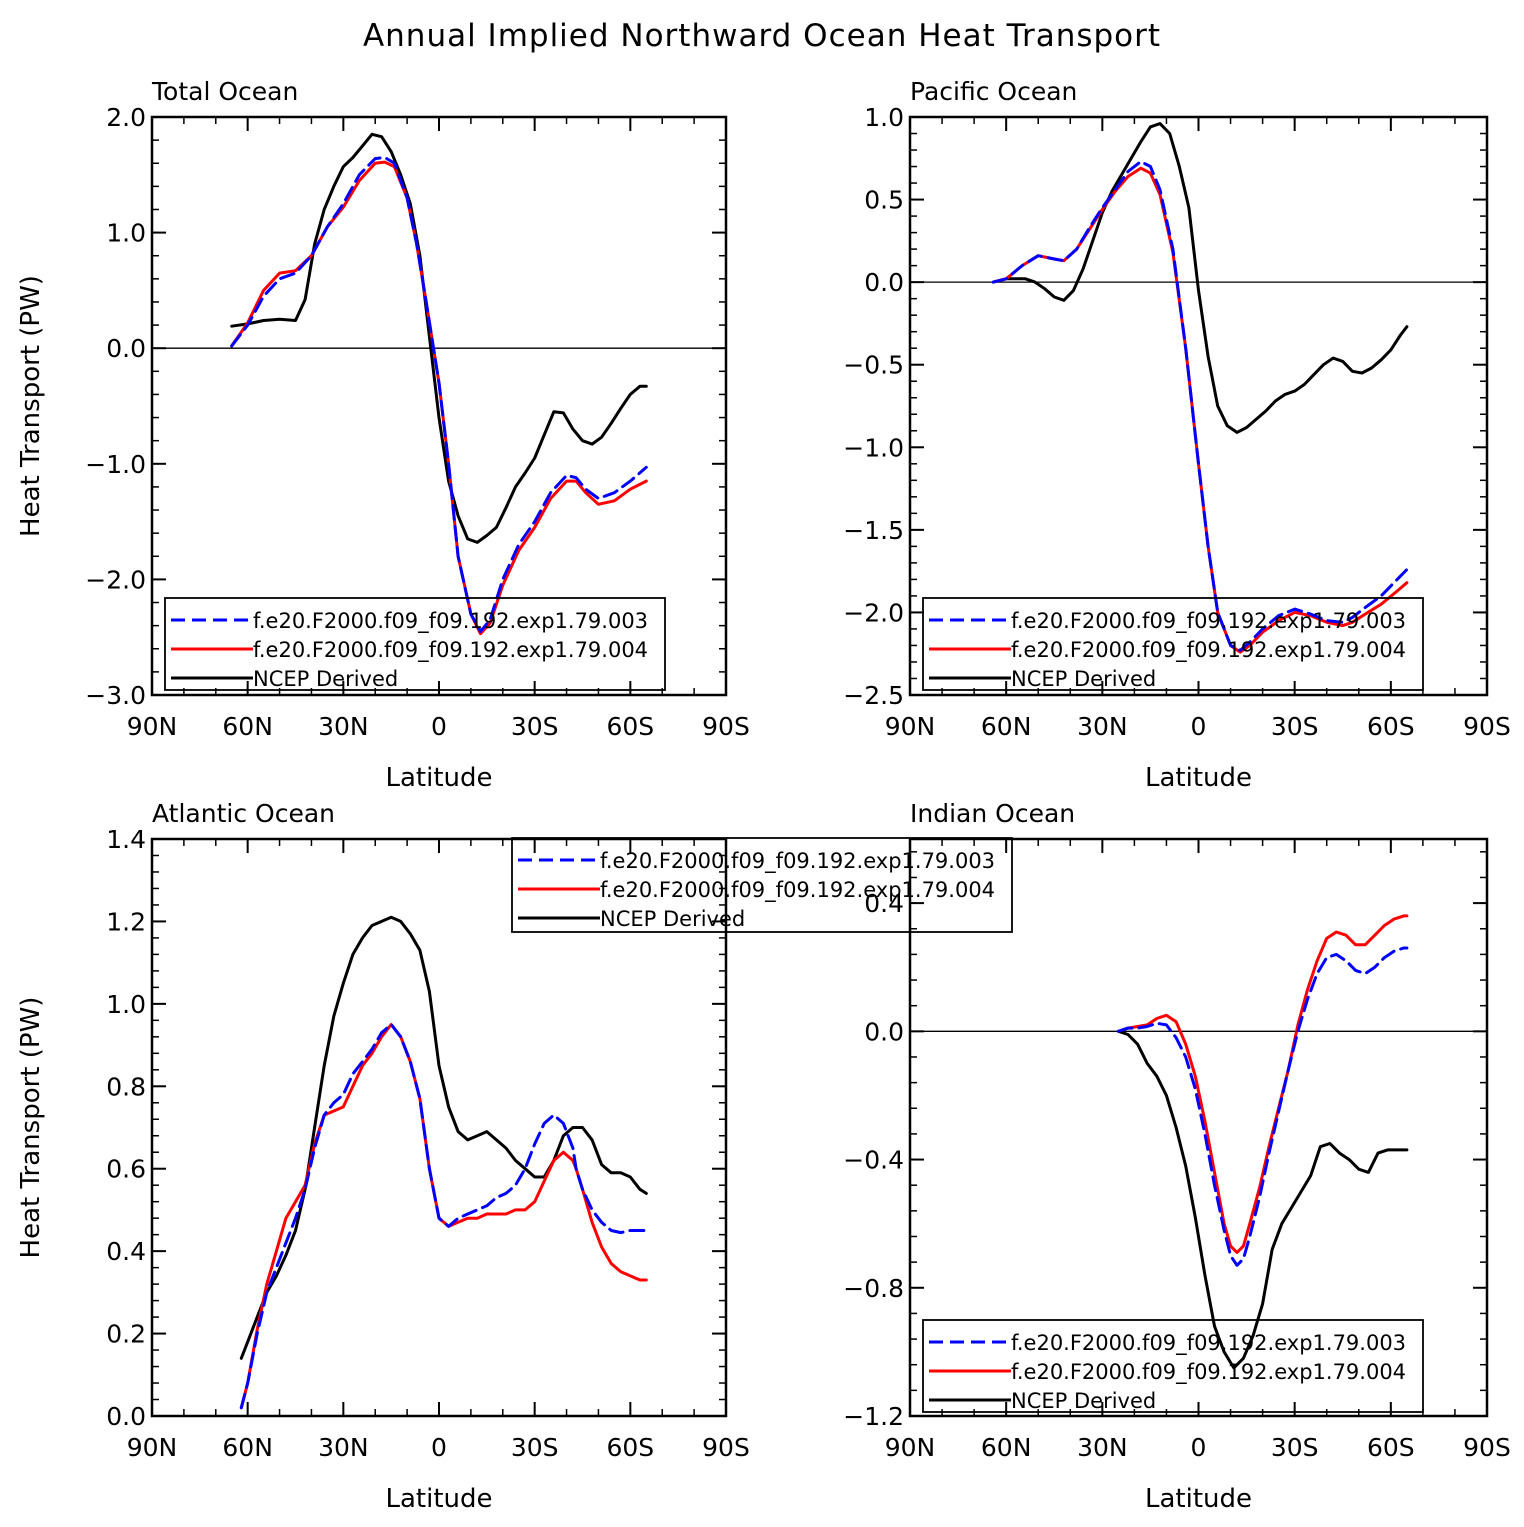 This screenshot has height=1527, width=1524. Describe the element at coordinates (873, 695) in the screenshot. I see `y-tick-label: −2.5` at that location.